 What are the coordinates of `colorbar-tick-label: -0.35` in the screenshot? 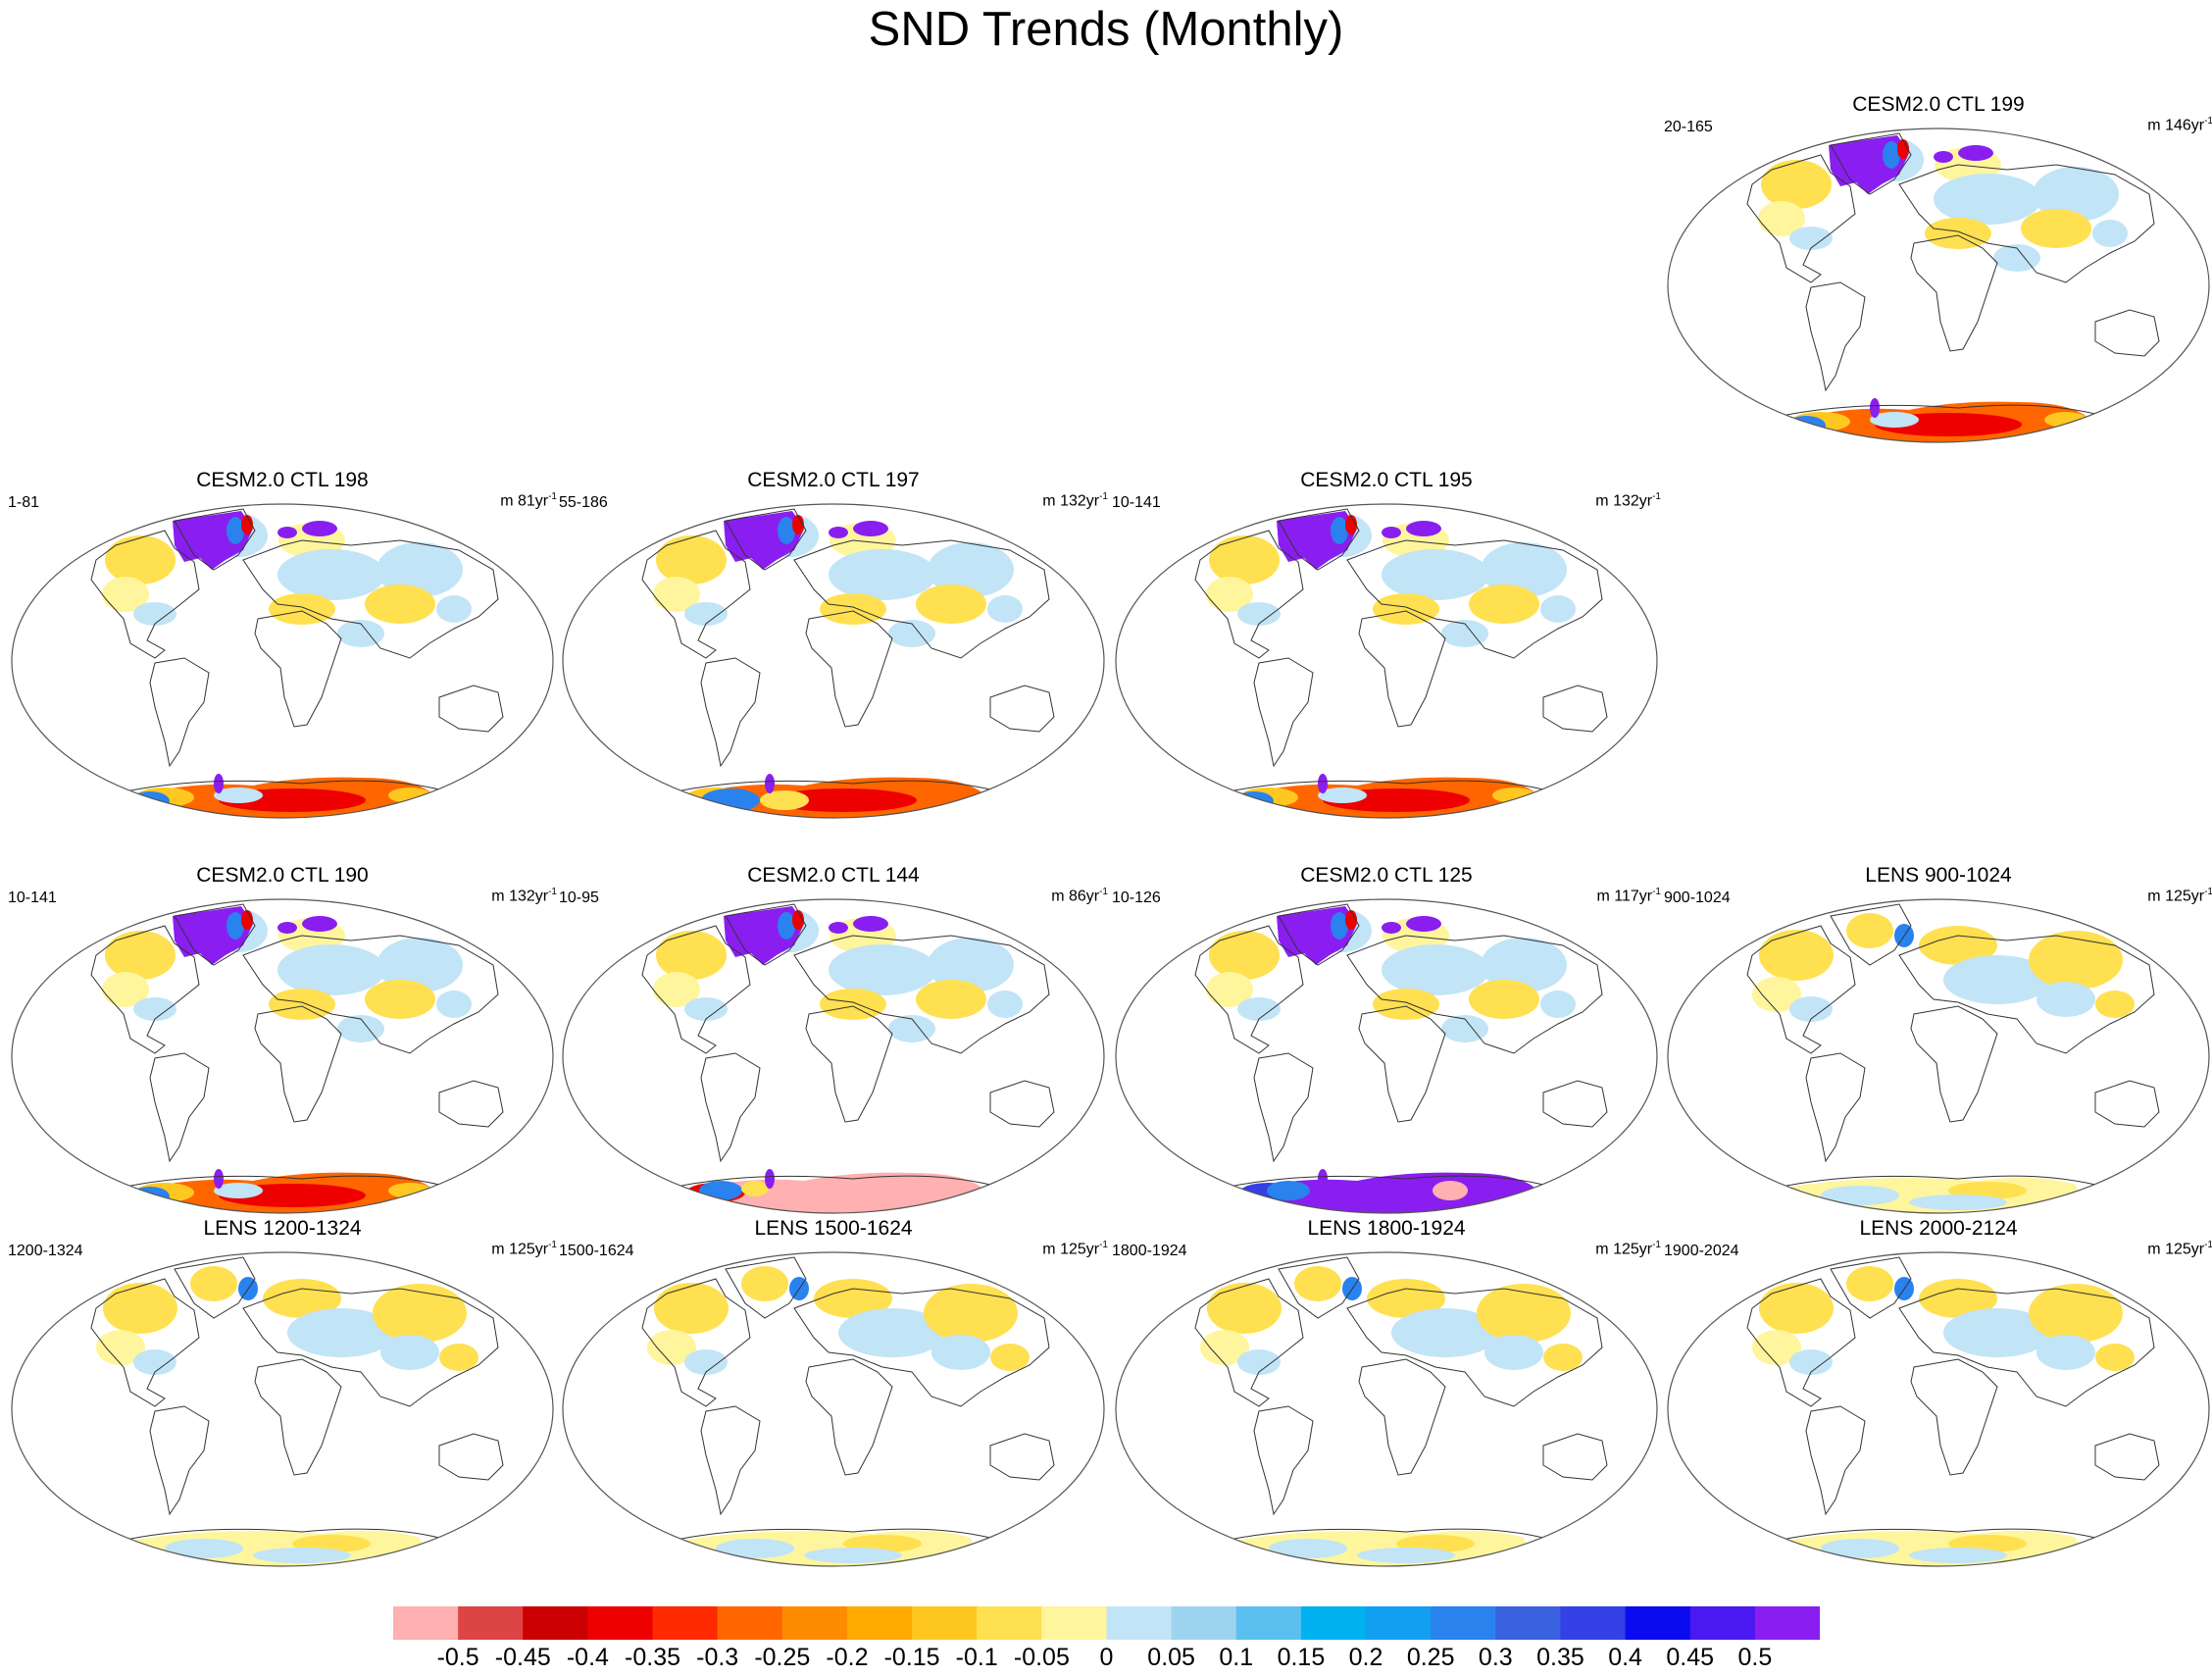 It's located at (653, 1657).